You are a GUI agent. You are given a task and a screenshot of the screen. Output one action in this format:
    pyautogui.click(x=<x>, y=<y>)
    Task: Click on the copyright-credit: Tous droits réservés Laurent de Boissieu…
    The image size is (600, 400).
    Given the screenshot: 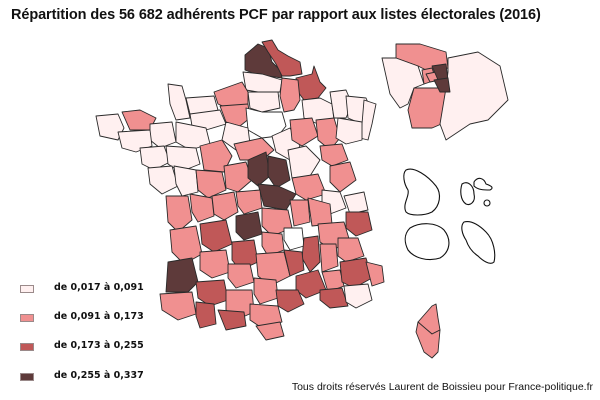 What is the action you would take?
    pyautogui.click(x=442, y=387)
    